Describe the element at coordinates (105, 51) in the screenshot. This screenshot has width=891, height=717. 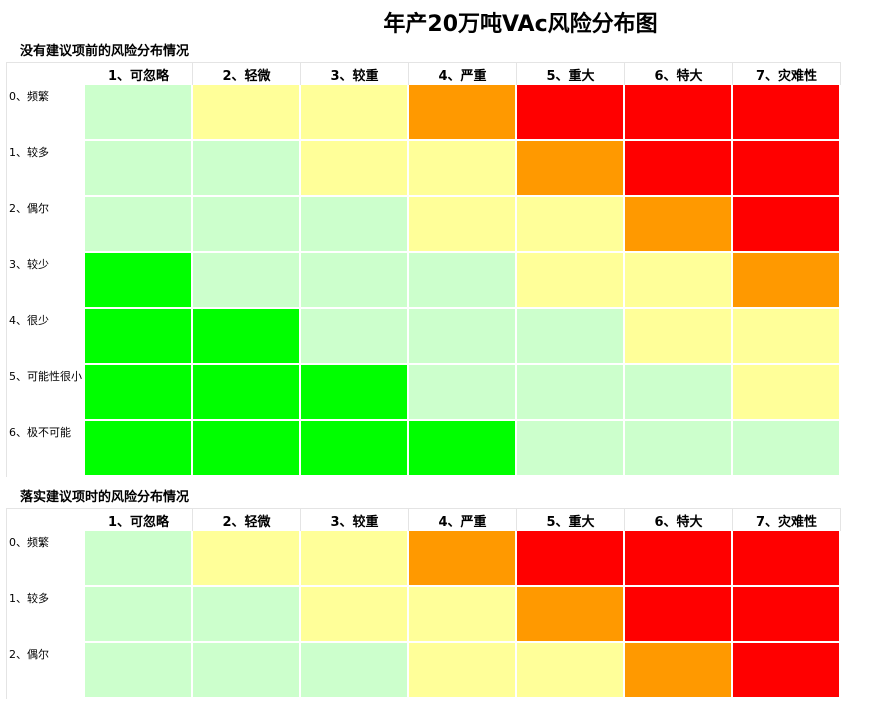
I see `section-title-before: 没有建议项前的风险分布情况` at that location.